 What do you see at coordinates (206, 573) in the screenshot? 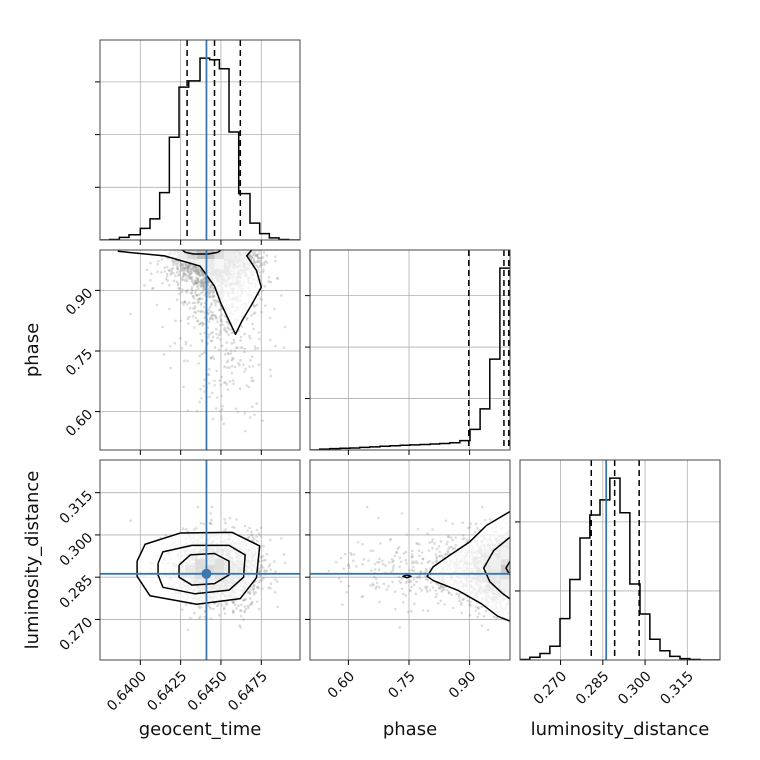
I see `truth-marker` at bounding box center [206, 573].